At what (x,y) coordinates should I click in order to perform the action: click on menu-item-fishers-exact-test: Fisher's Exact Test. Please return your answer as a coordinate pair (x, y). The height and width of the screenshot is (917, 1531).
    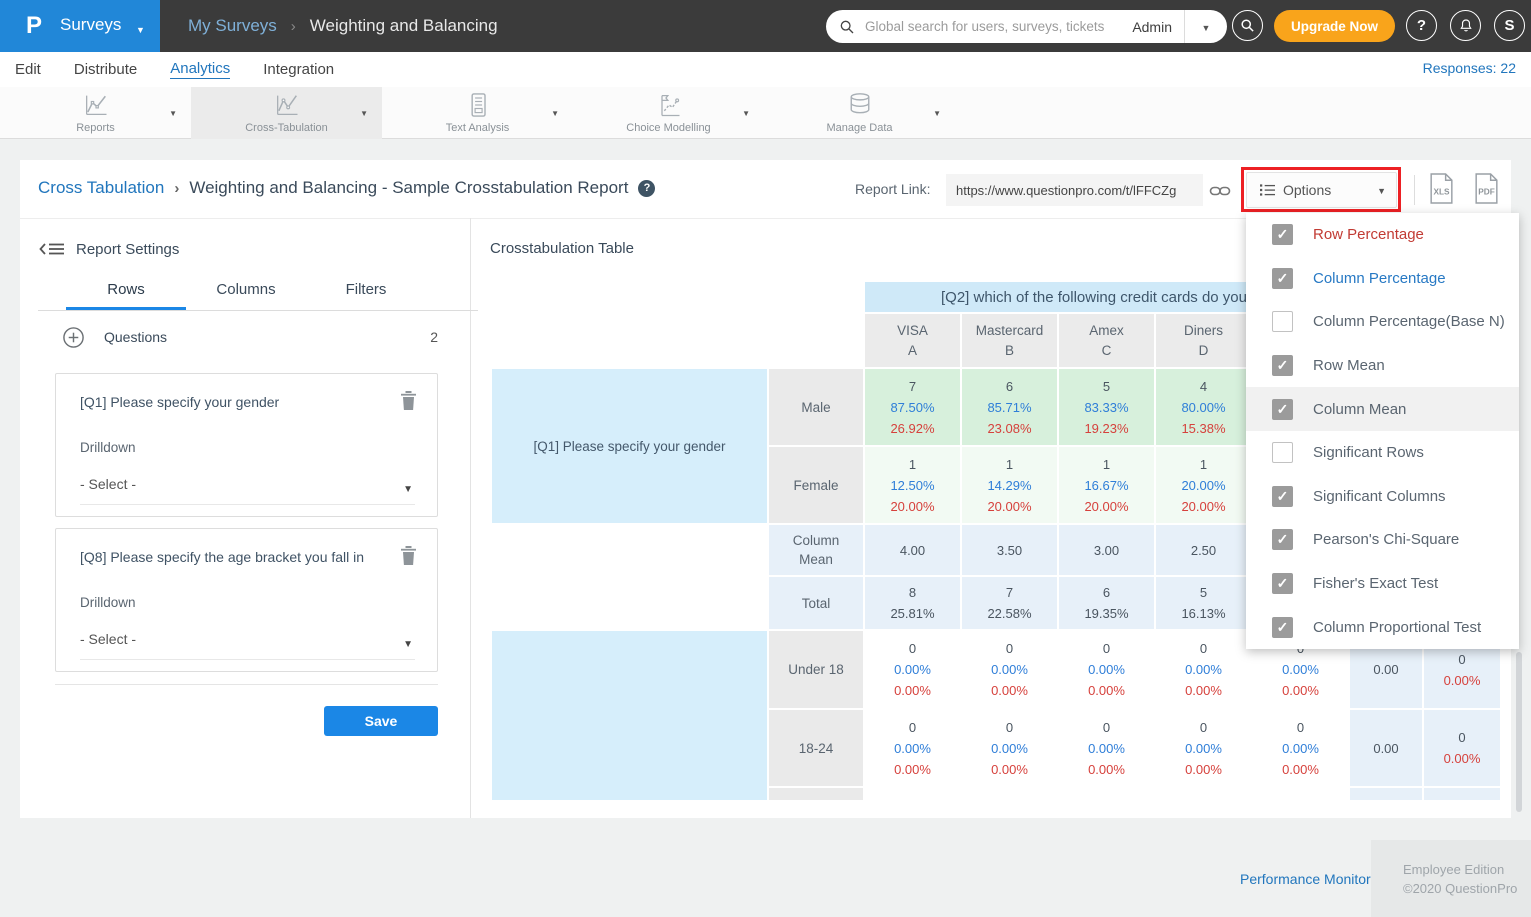
    Looking at the image, I should click on (1382, 584).